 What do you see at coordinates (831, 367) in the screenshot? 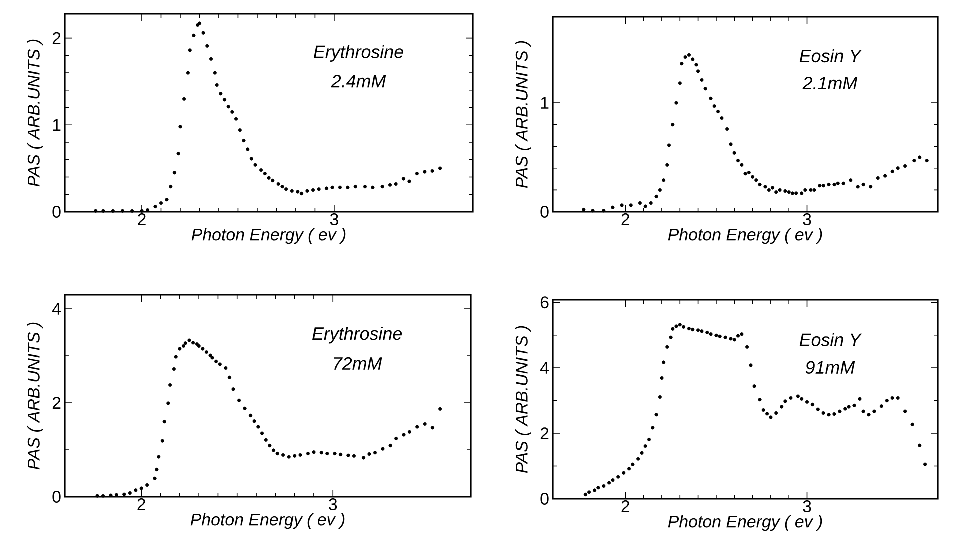
I see `annotation: 91mM` at bounding box center [831, 367].